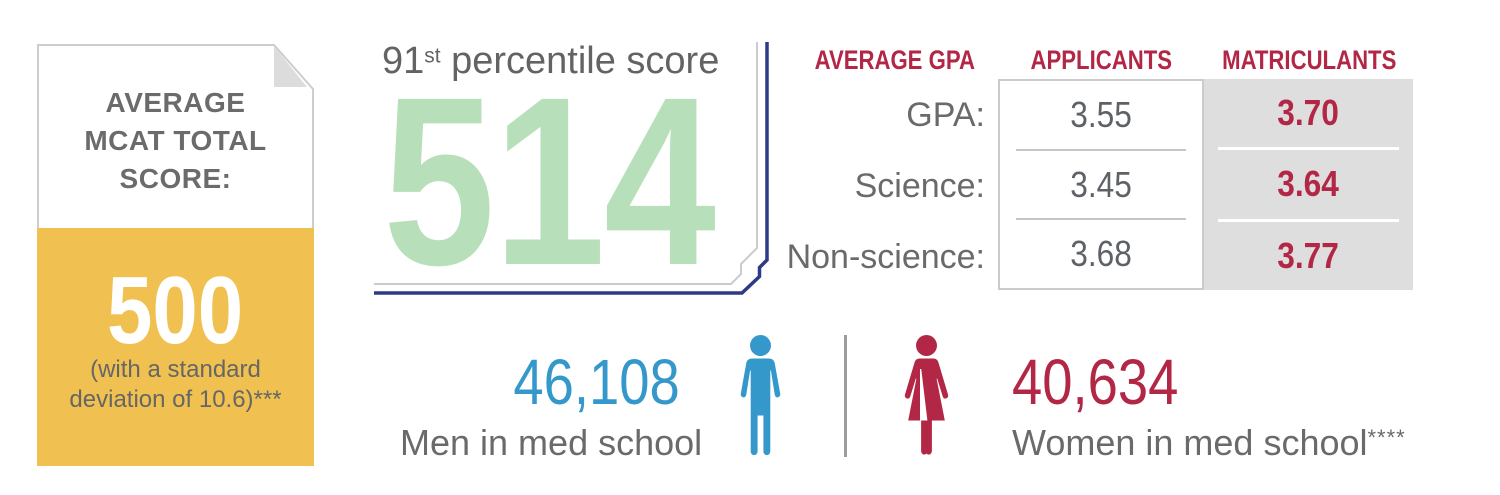 The height and width of the screenshot is (495, 1500). Describe the element at coordinates (1309, 60) in the screenshot. I see `gpa-table-header-matriculants: MATRICULANTS` at that location.